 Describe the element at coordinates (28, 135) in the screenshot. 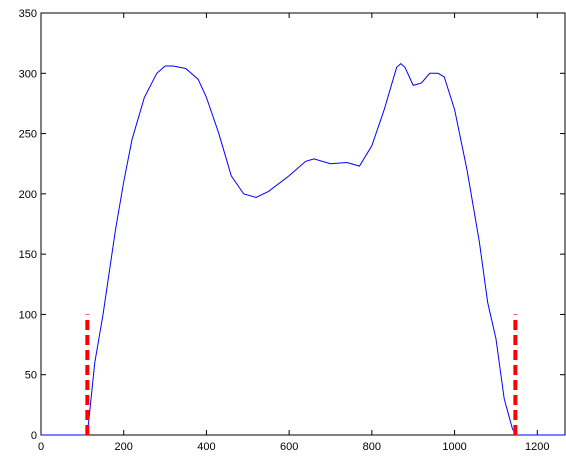

I see `y-tick-label: 250` at that location.